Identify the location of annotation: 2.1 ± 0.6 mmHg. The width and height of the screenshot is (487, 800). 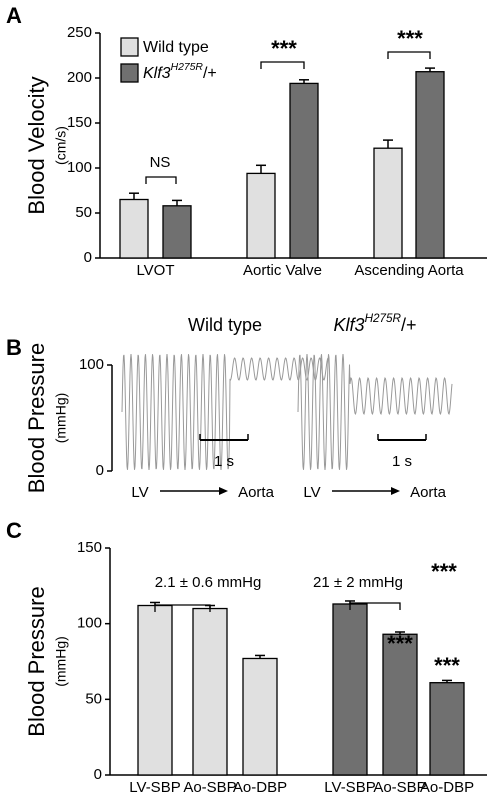
(208, 582).